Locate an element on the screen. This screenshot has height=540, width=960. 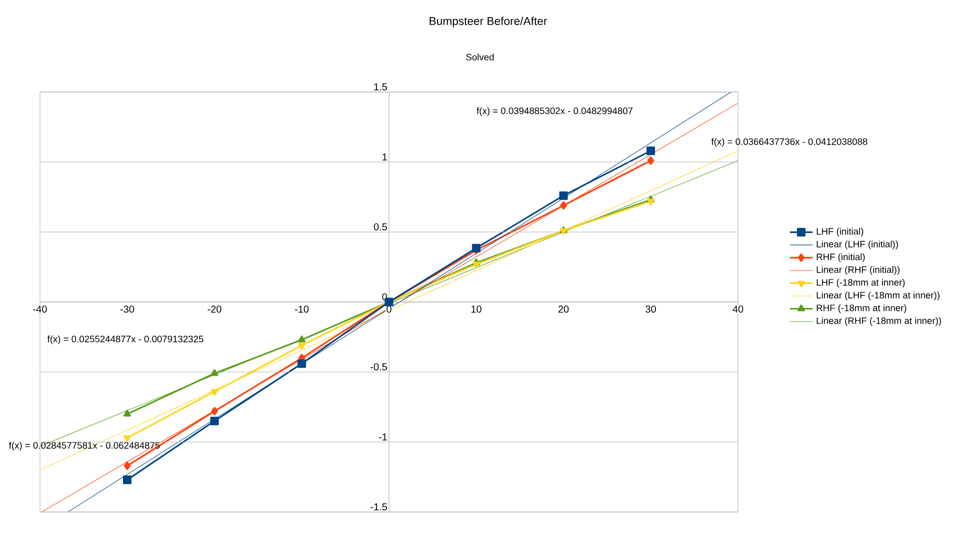
y-tick-label: -1.5 is located at coordinates (378, 506).